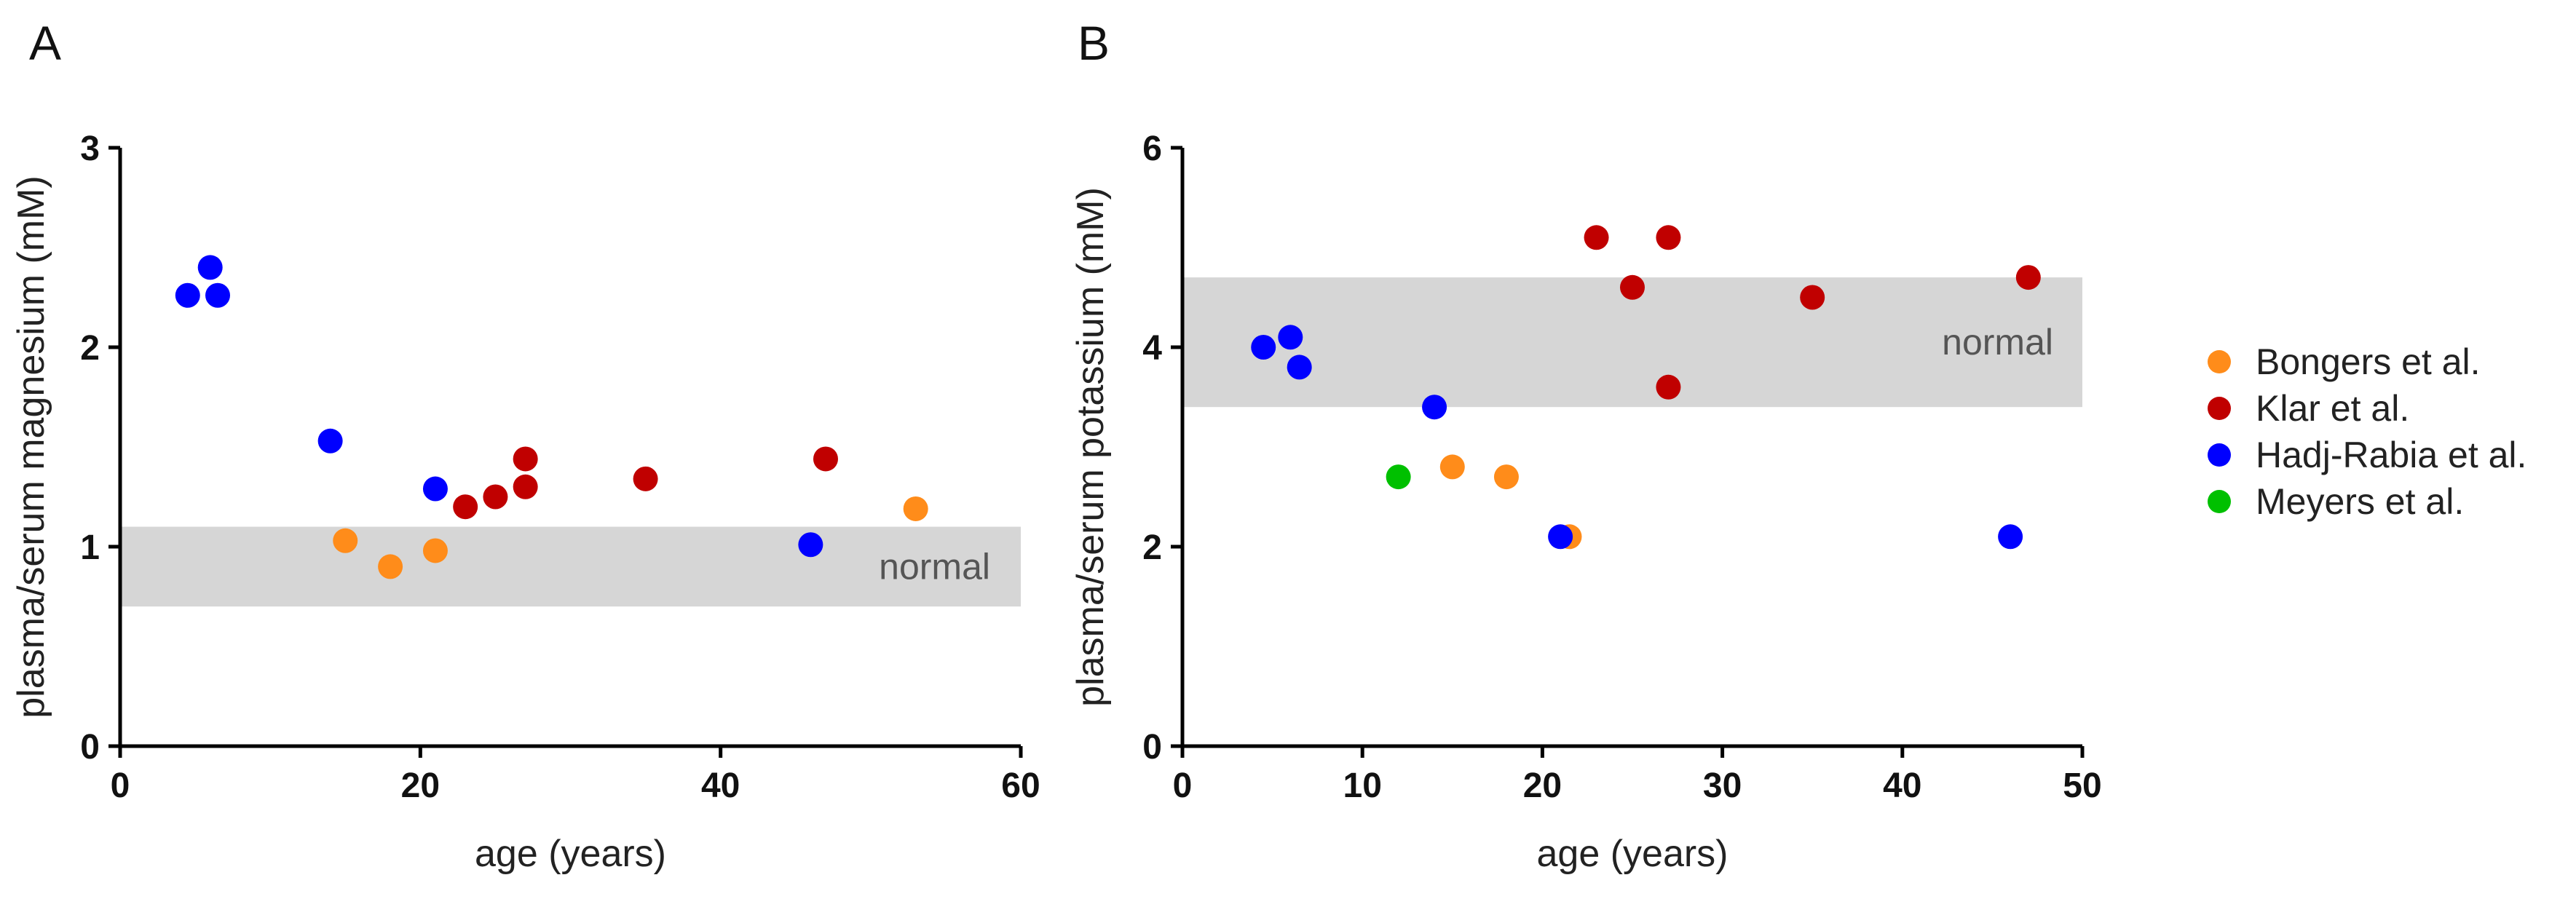 The height and width of the screenshot is (899, 2576). Describe the element at coordinates (90, 747) in the screenshot. I see `panel-a-ytick-label: 0` at that location.